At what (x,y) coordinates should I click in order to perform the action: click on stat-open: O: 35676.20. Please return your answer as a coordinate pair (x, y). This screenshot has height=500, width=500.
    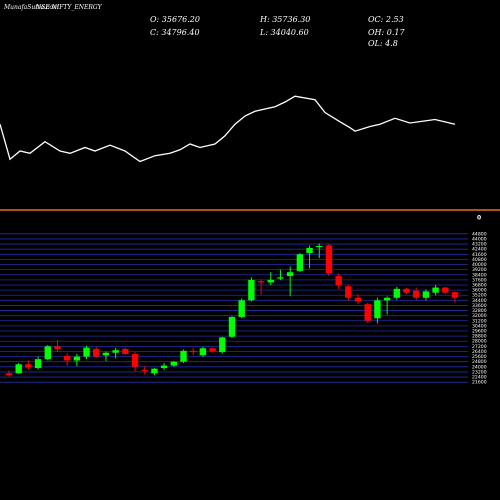
    Looking at the image, I should click on (175, 19).